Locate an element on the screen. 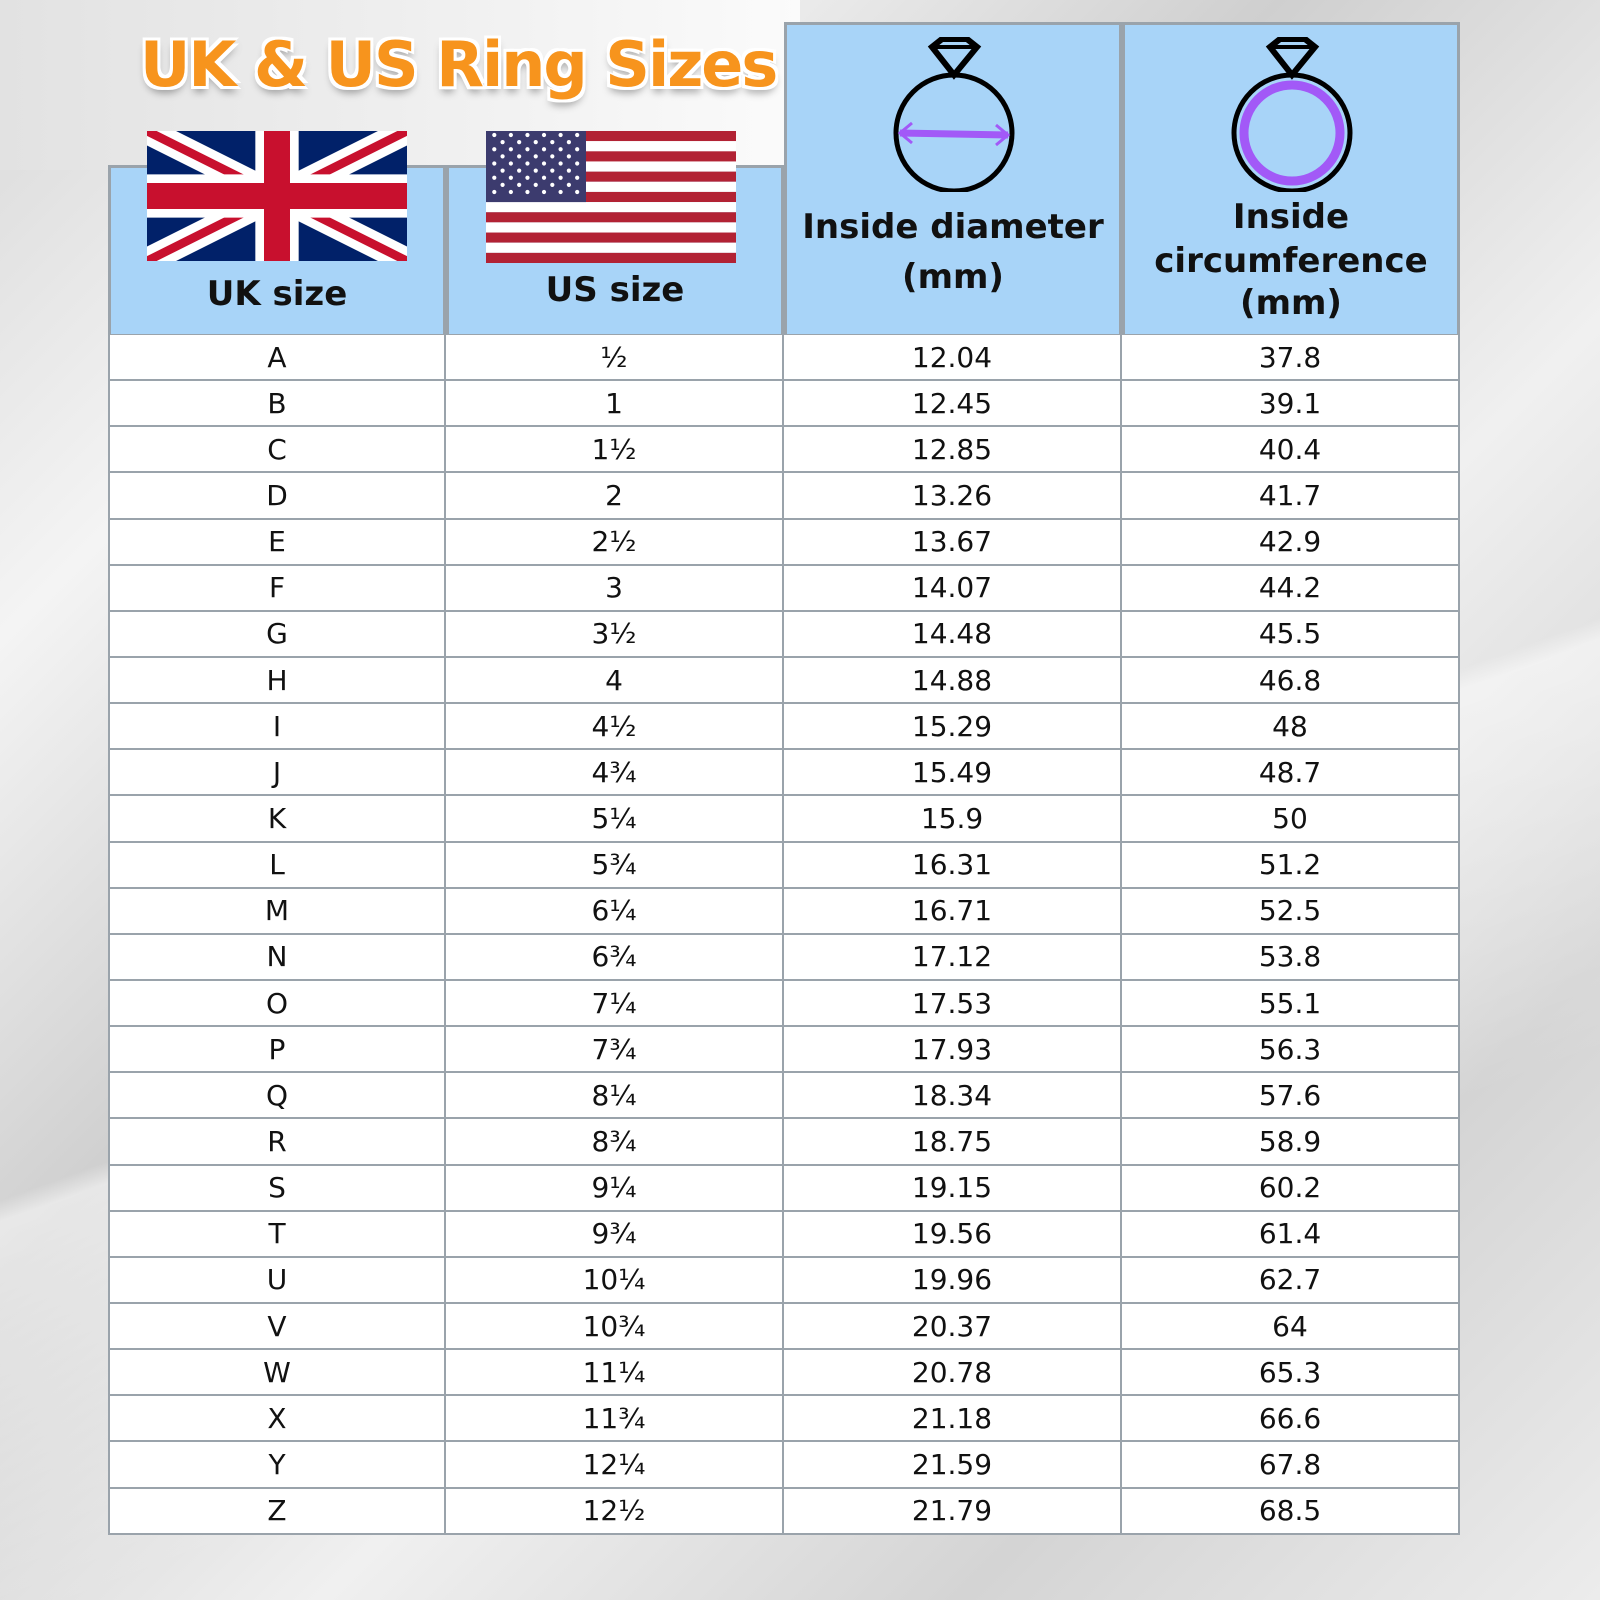  cell-uk-size: C is located at coordinates (277, 450).